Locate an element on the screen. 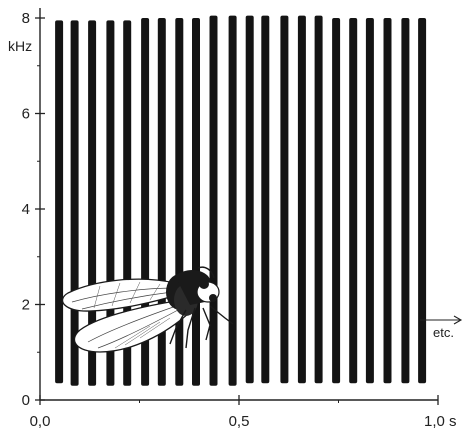  x-tick-label: 0,5 is located at coordinates (239, 421).